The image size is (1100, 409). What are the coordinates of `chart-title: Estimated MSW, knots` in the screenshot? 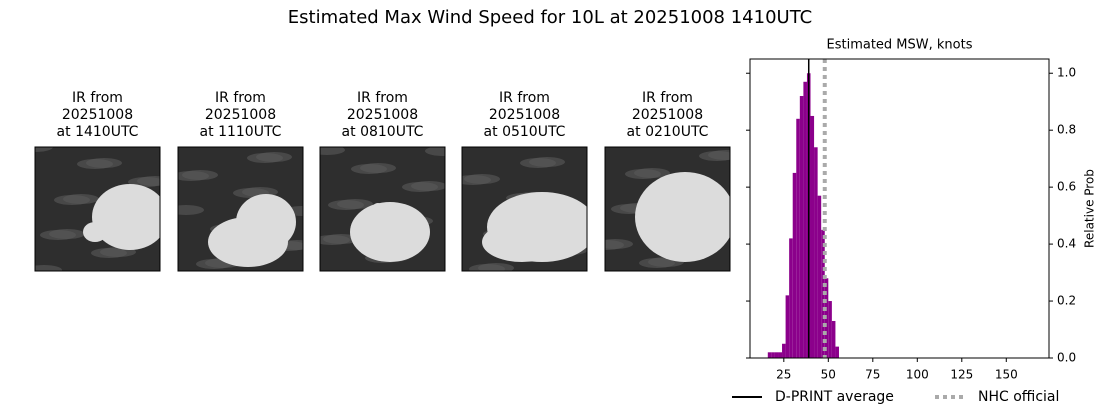 It's located at (900, 45).